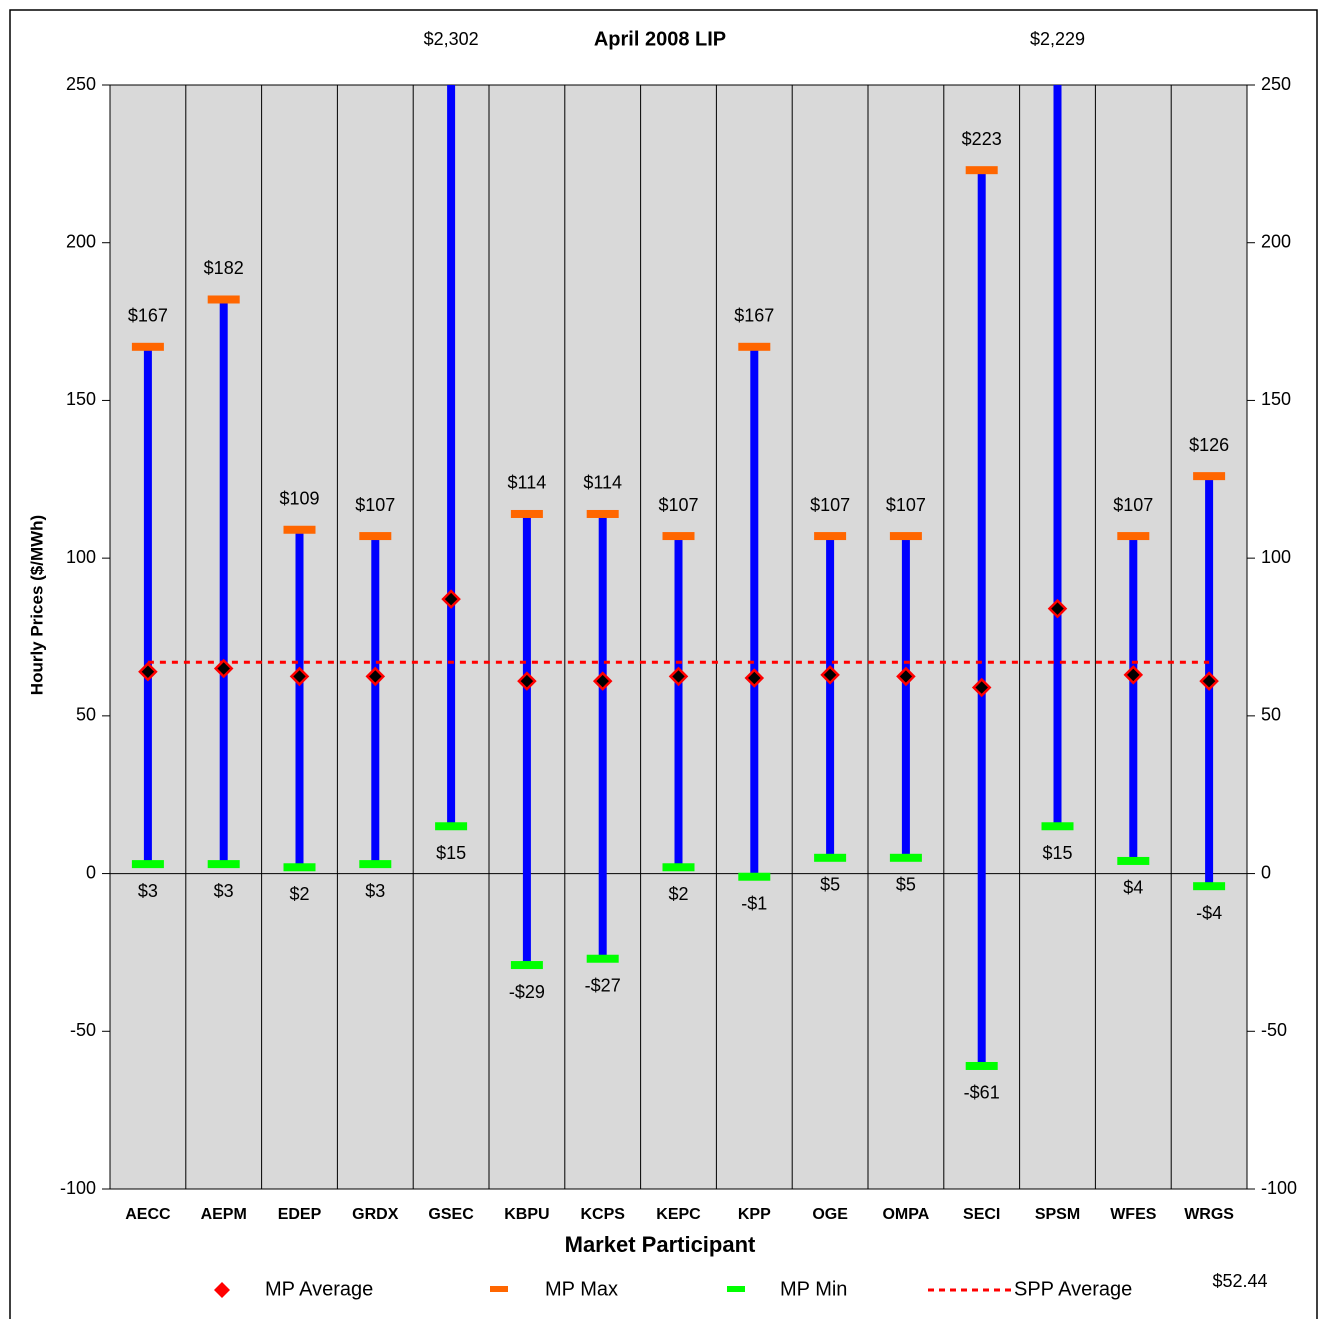 The width and height of the screenshot is (1327, 1324). What do you see at coordinates (527, 992) in the screenshot?
I see `min-label: -$29` at bounding box center [527, 992].